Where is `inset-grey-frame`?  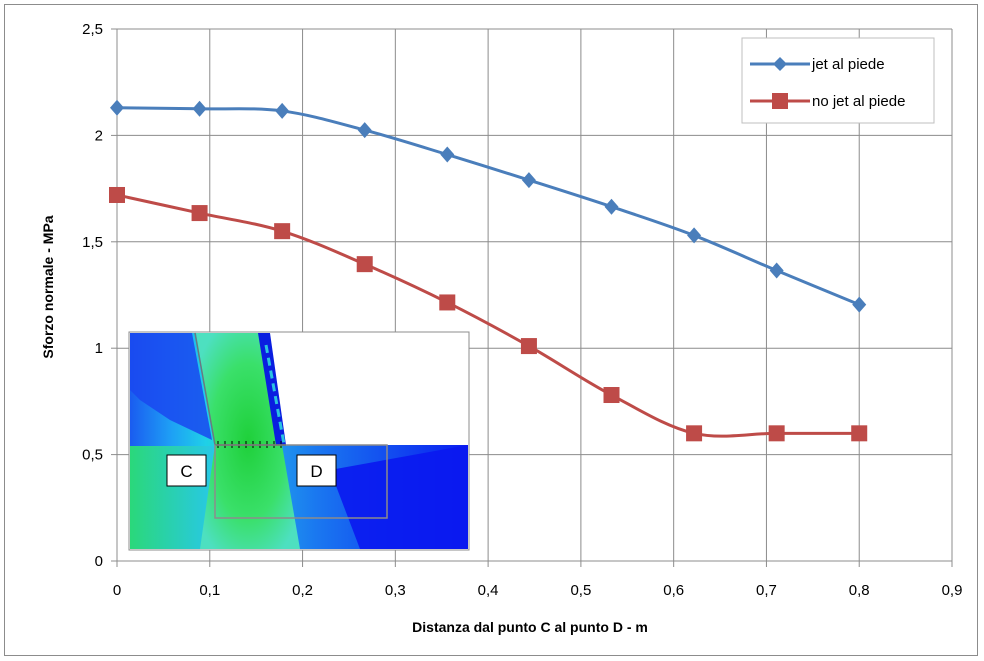
inset-grey-frame is located at coordinates (301, 481).